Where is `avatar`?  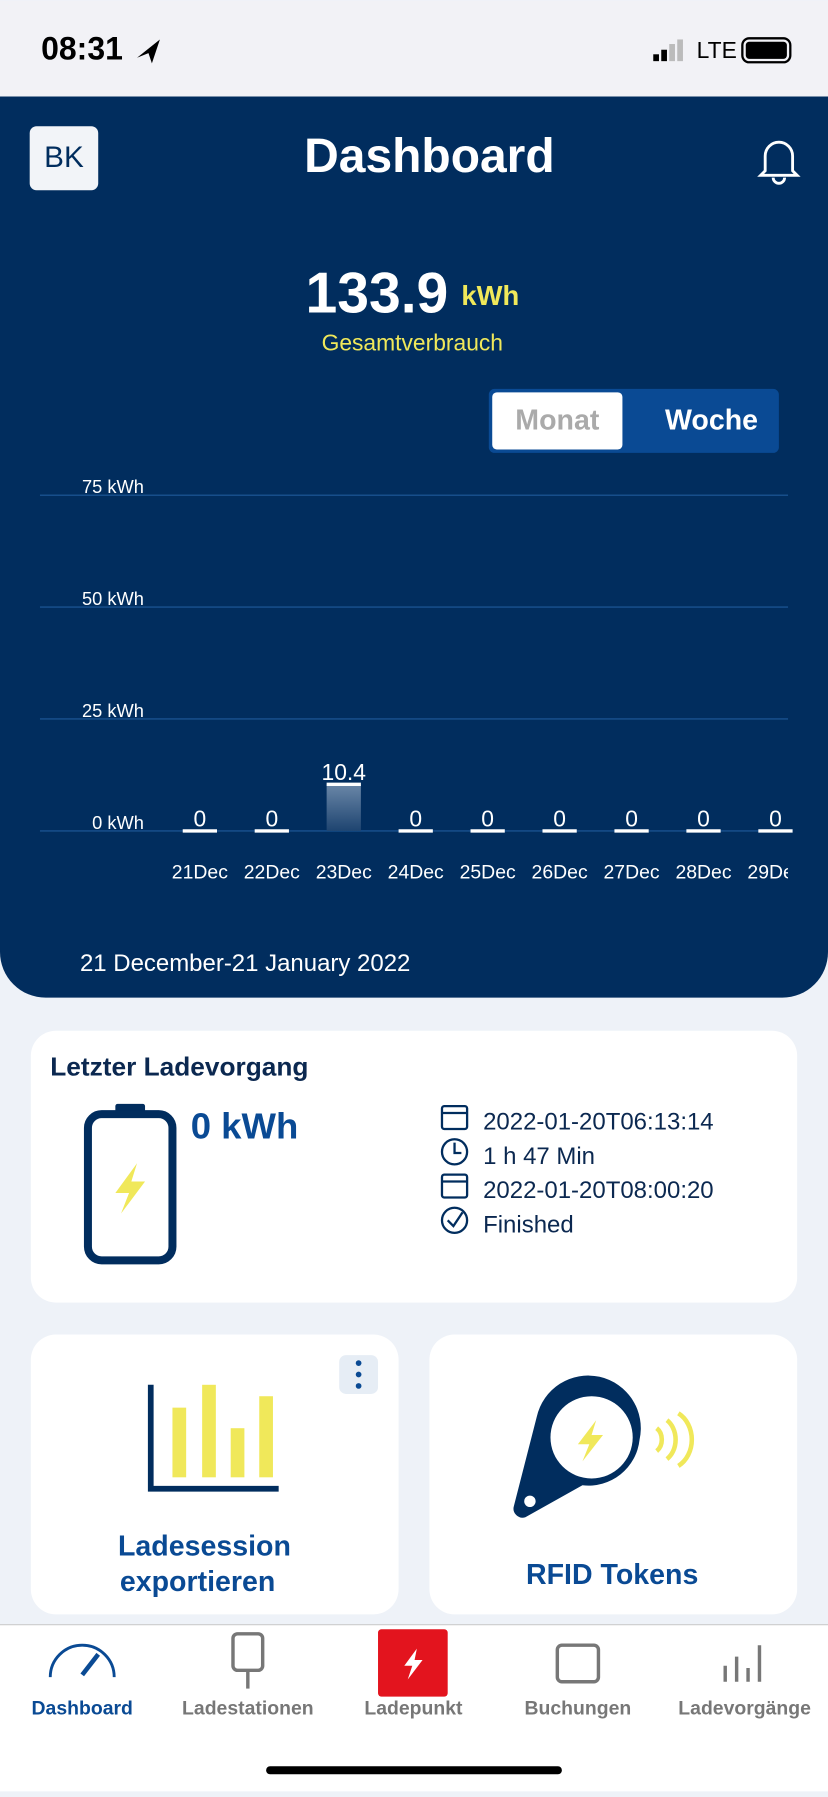 avatar is located at coordinates (64, 158).